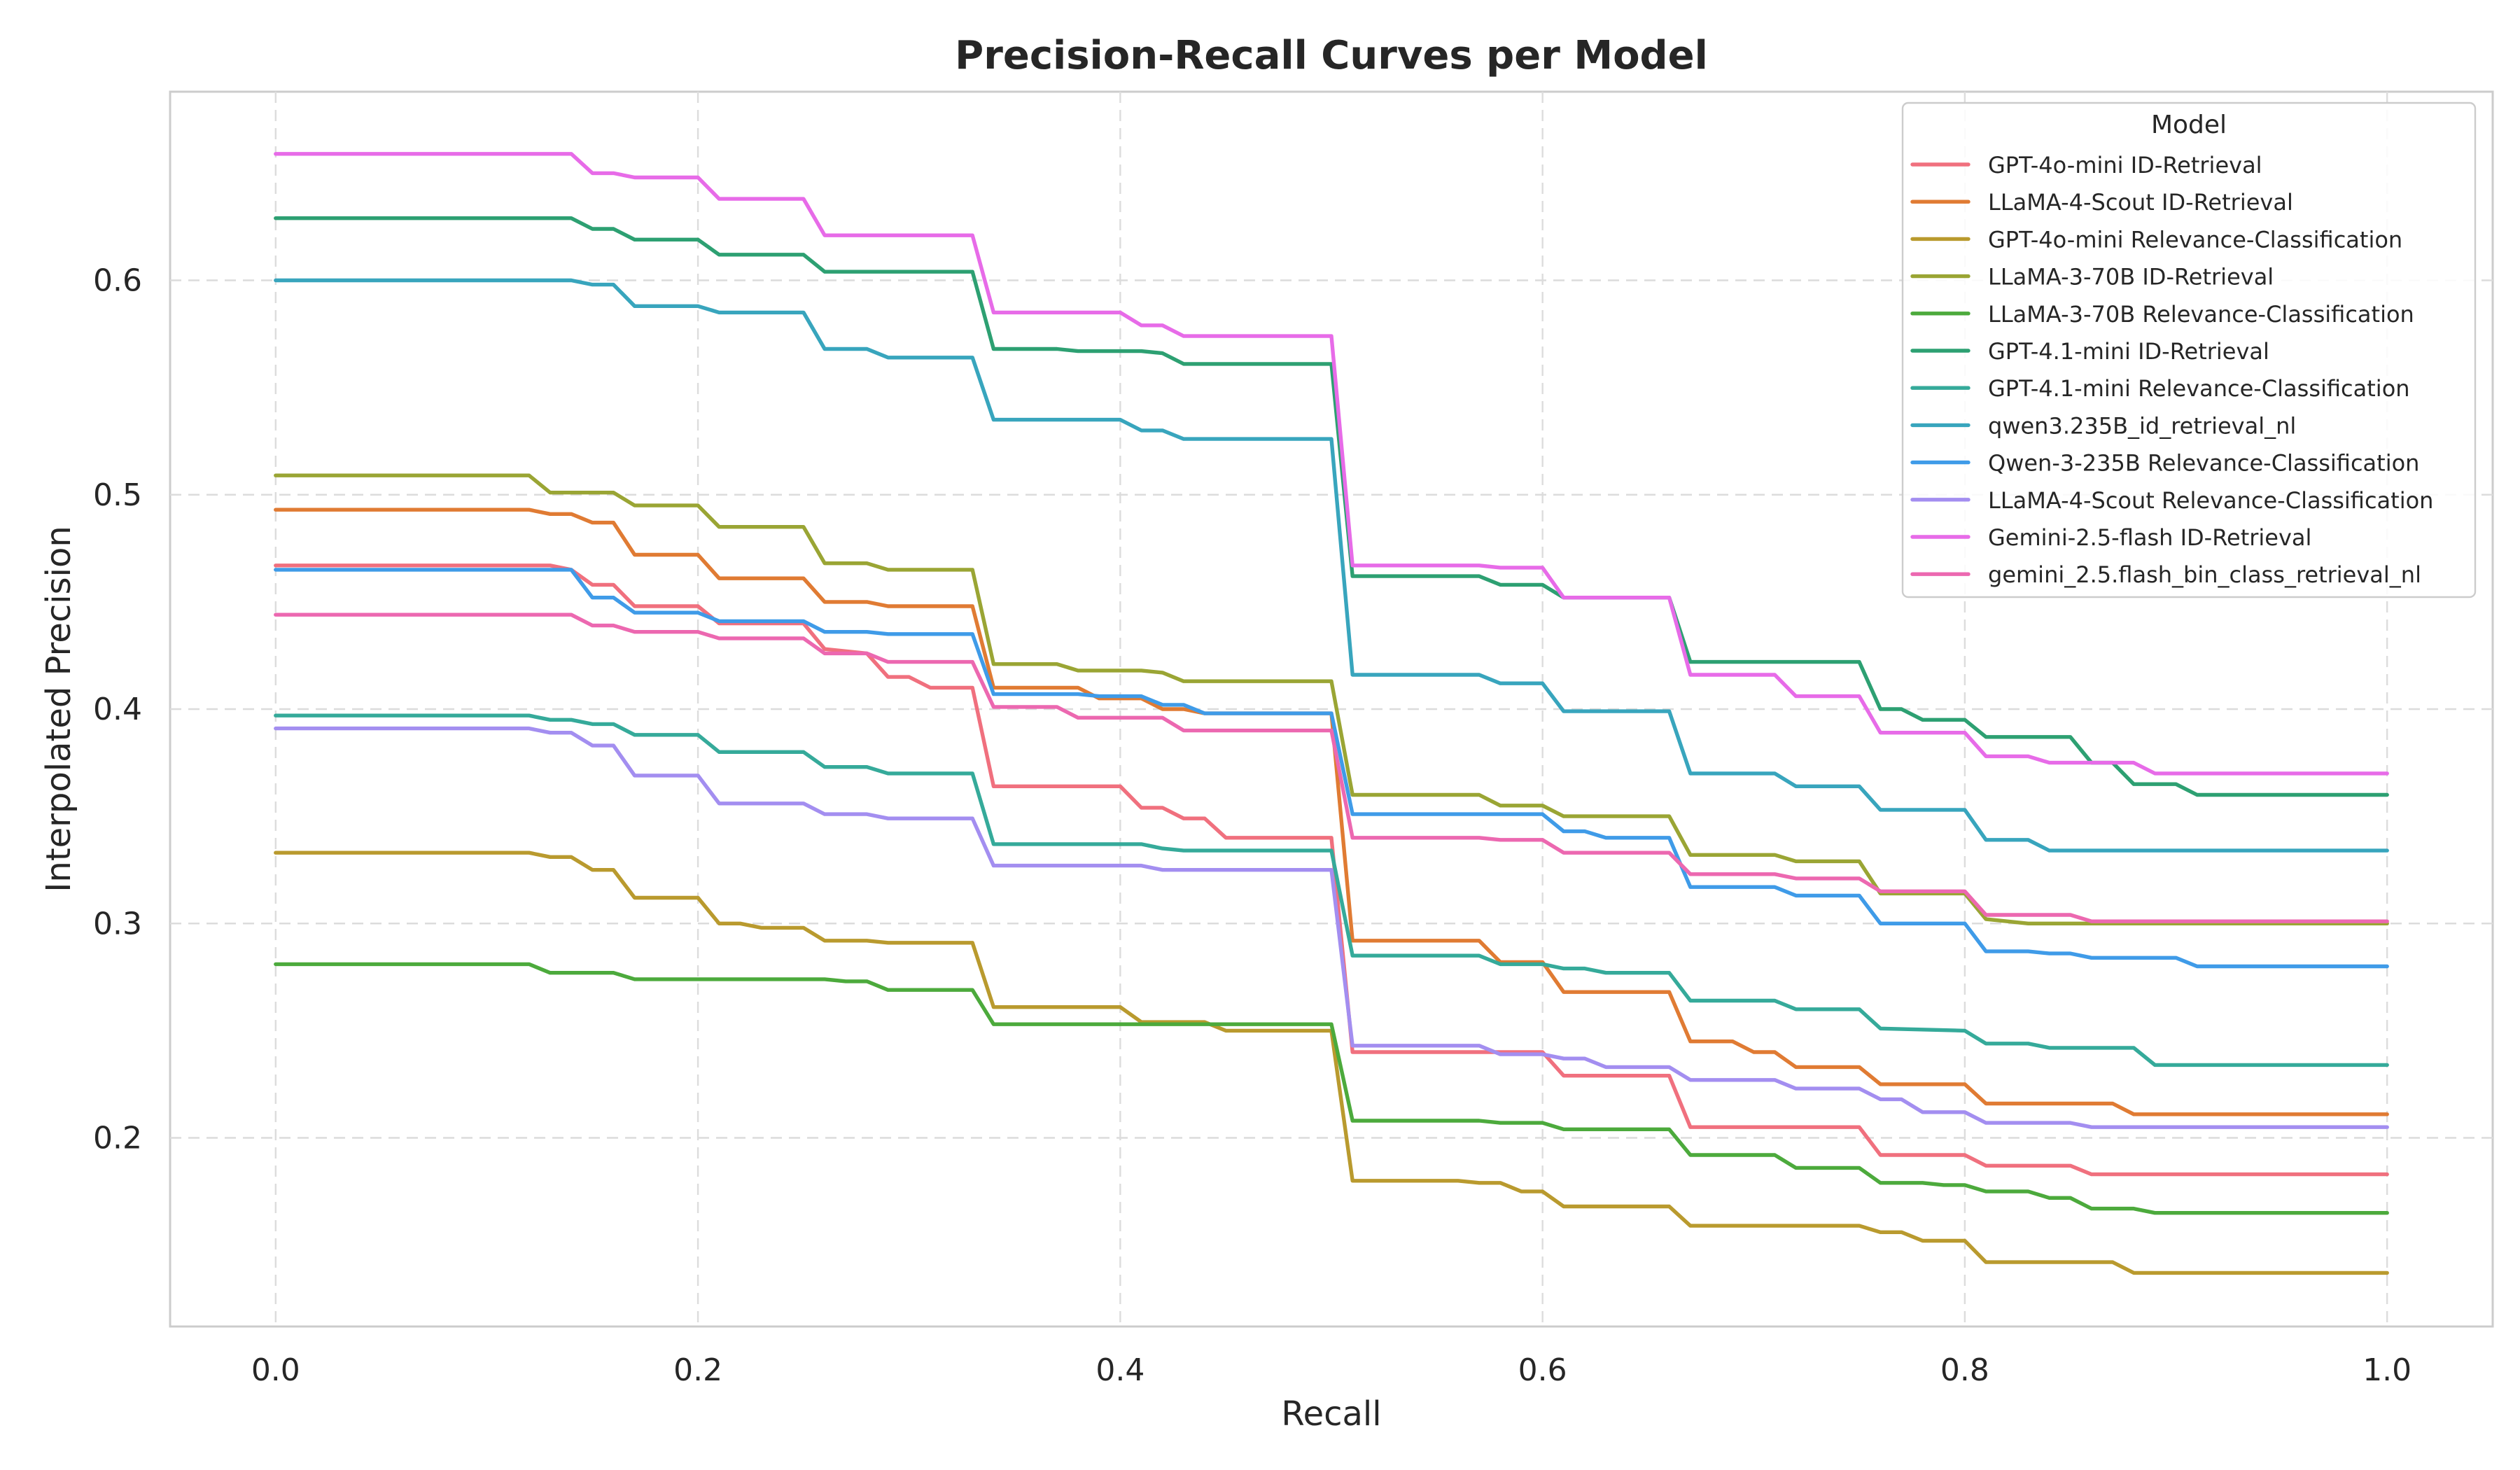  I want to click on series-line, so click(1331, 1088).